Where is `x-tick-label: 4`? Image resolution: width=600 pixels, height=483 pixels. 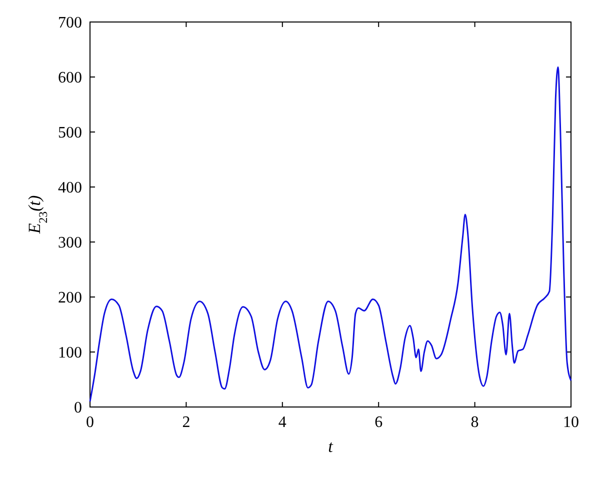 x-tick-label: 4 is located at coordinates (282, 422).